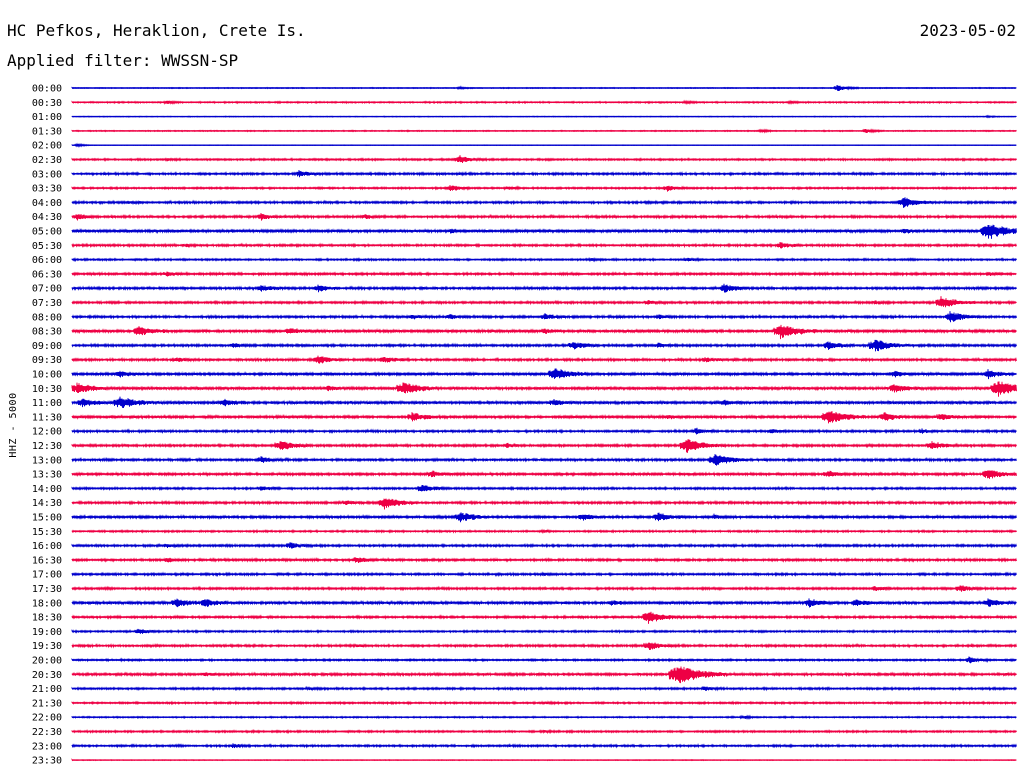 The height and width of the screenshot is (780, 1024). Describe the element at coordinates (47, 146) in the screenshot. I see `time-tick-0200: 02:00` at that location.